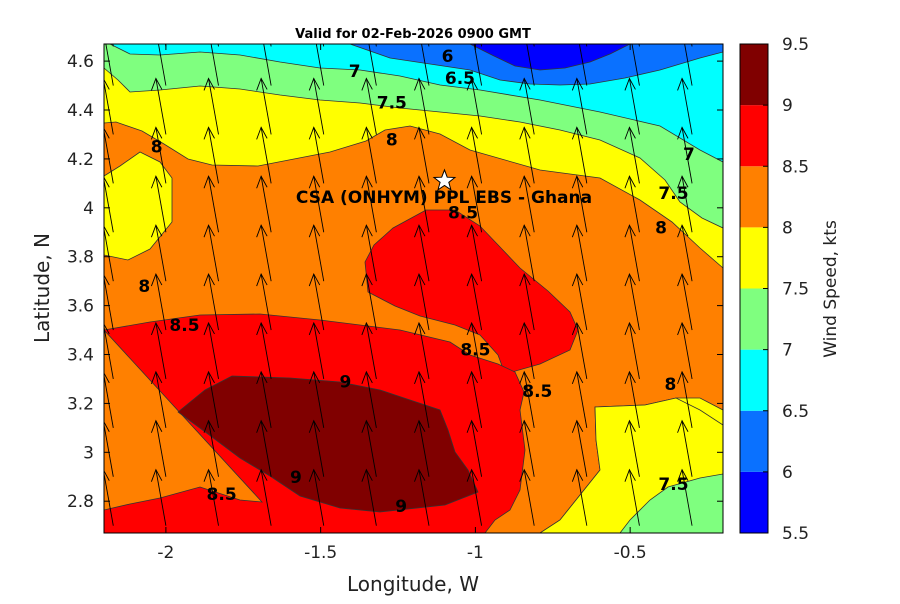 This screenshot has height=604, width=900. What do you see at coordinates (671, 503) in the screenshot?
I see `contour-fill-7-bottomright` at bounding box center [671, 503].